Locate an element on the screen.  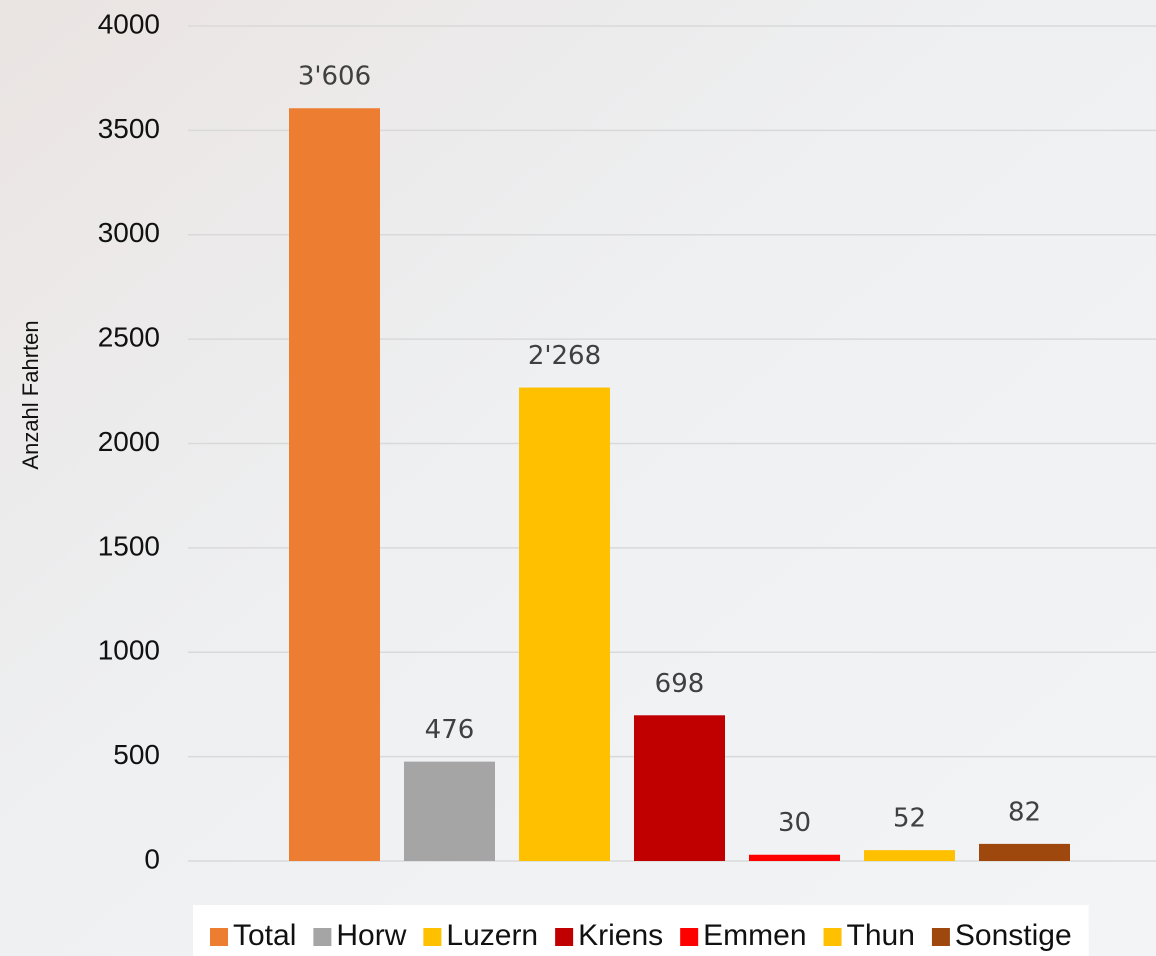
y-axis-label: Anzahl Fahrten is located at coordinates (30, 394).